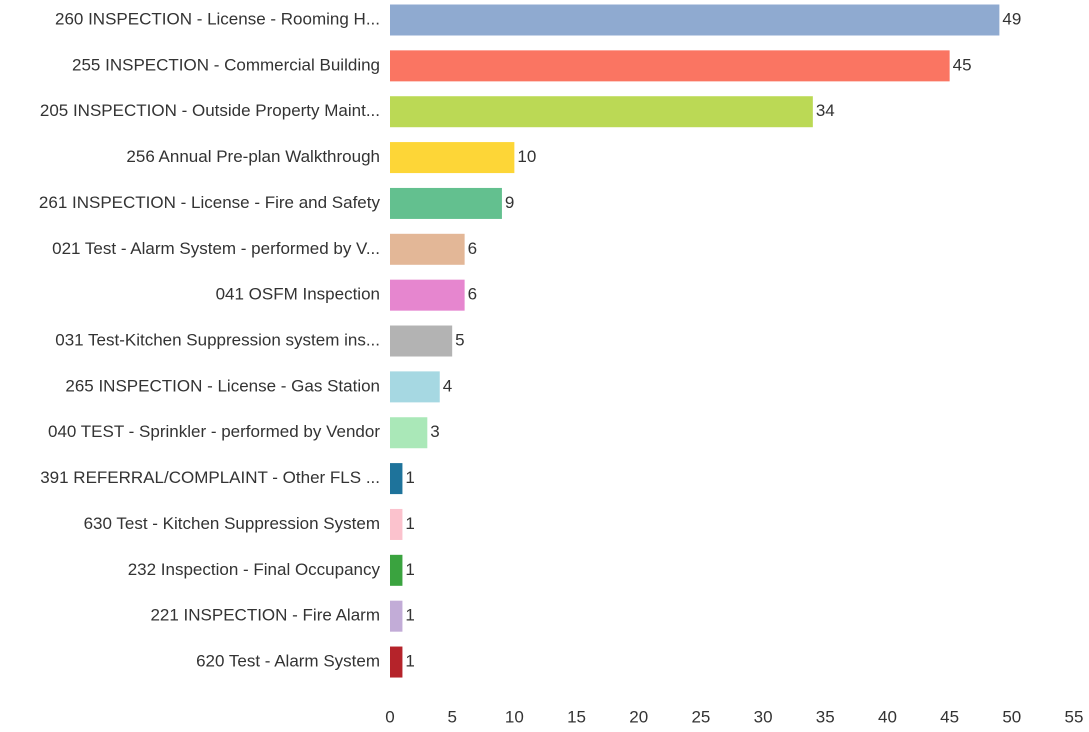 Image resolution: width=1089 pixels, height=732 pixels. What do you see at coordinates (514, 716) in the screenshot?
I see `x-tick-label: 10` at bounding box center [514, 716].